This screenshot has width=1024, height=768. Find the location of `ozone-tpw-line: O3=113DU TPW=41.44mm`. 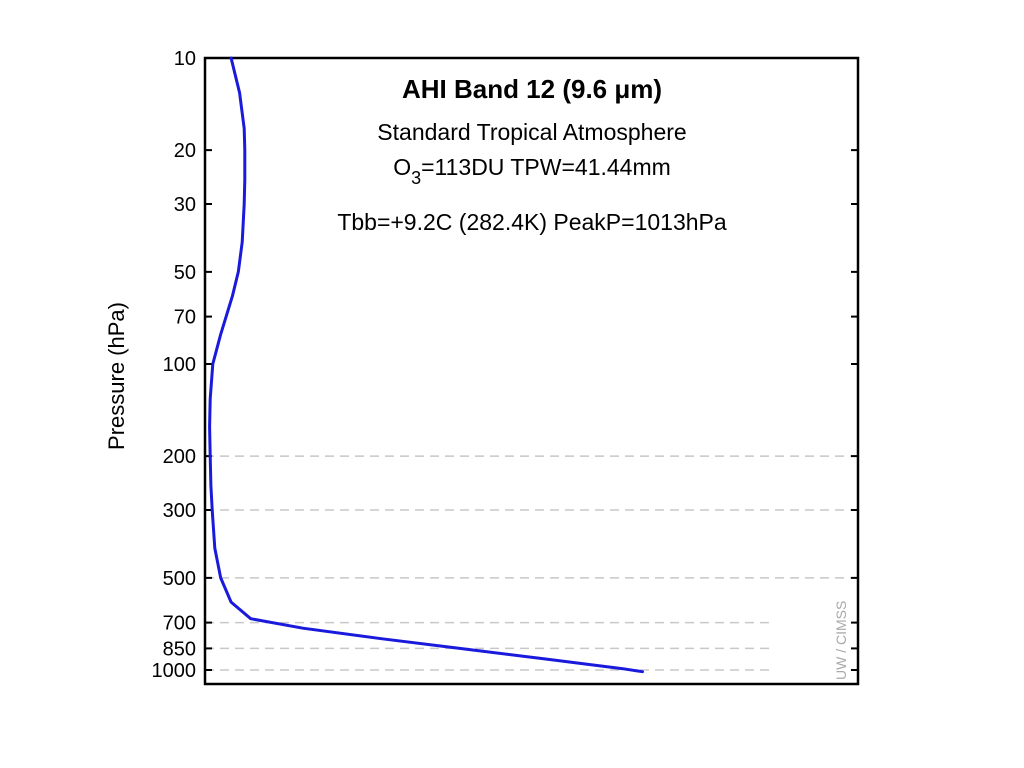

ozone-tpw-line: O3=113DU TPW=41.44mm is located at coordinates (532, 171).